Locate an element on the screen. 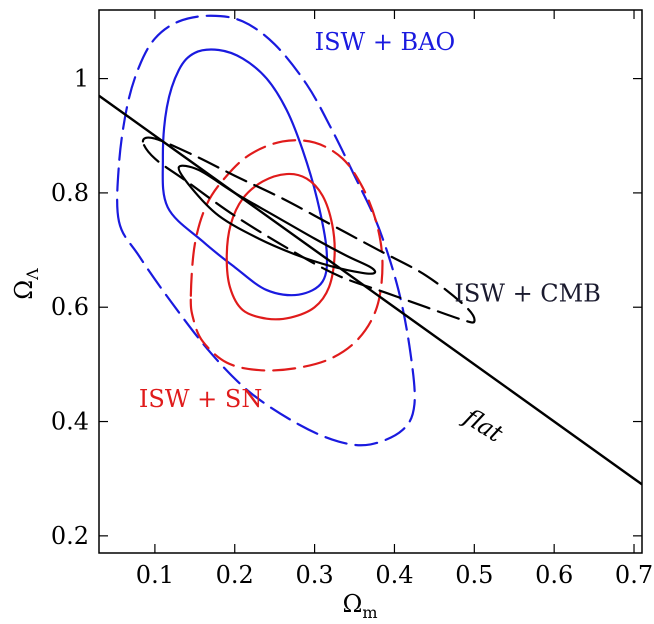  isw-bao-inner-contour is located at coordinates (245, 172).